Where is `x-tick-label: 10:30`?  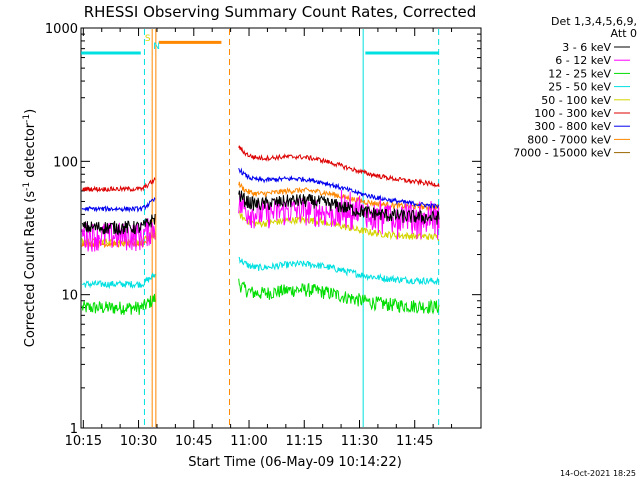 x-tick-label: 10:30 is located at coordinates (138, 441).